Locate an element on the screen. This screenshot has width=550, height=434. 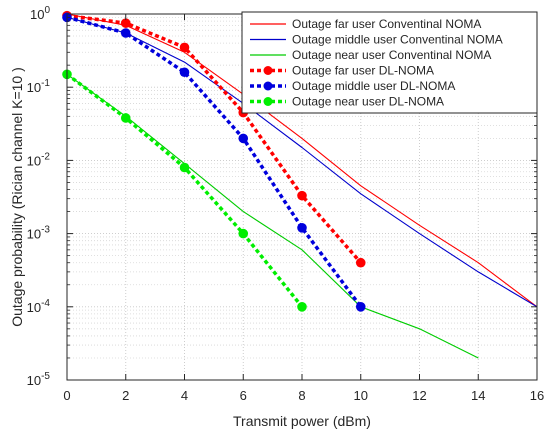
x-axis-label: Transmit power (dBm) is located at coordinates (302, 421).